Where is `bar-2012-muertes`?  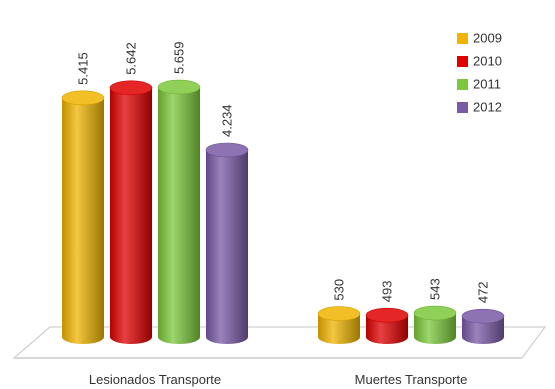
bar-2012-muertes is located at coordinates (483, 326).